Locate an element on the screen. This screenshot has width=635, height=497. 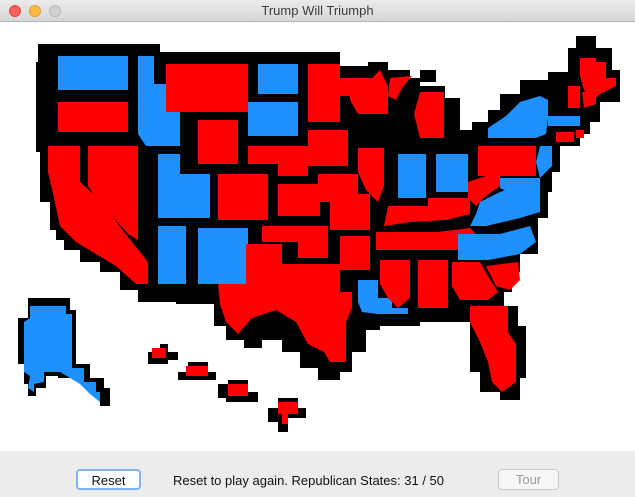
tour-button: Tour is located at coordinates (528, 479).